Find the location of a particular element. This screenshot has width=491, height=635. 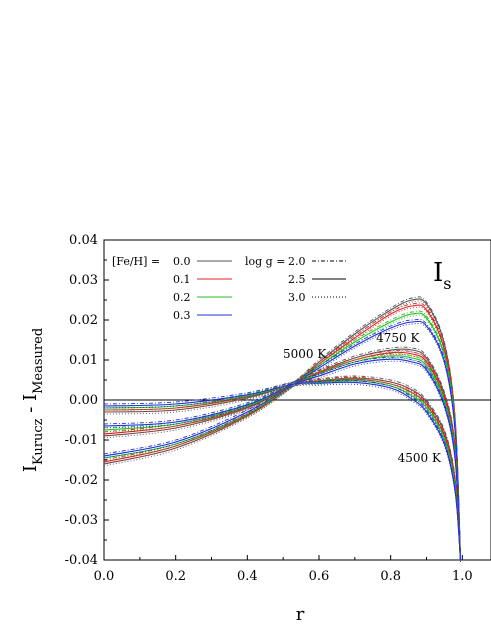

y-tick-label: 0.01 is located at coordinates (83, 360).